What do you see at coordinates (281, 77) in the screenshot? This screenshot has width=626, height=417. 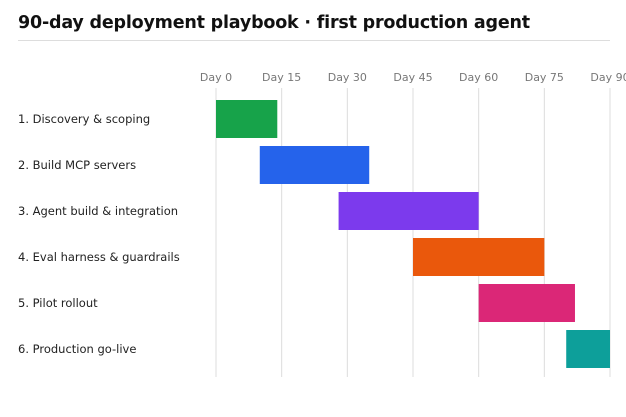 I see `x-tick-label: Day 15` at bounding box center [281, 77].